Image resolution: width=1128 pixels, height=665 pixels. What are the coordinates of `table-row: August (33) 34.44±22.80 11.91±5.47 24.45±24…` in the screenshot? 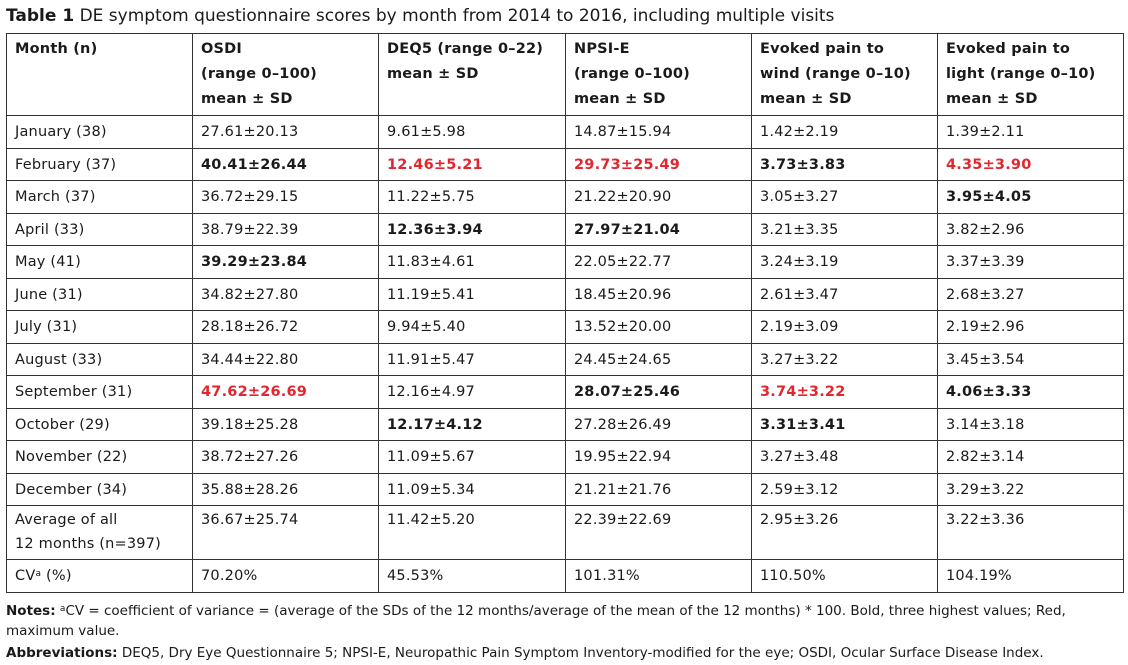 It's located at (565, 359).